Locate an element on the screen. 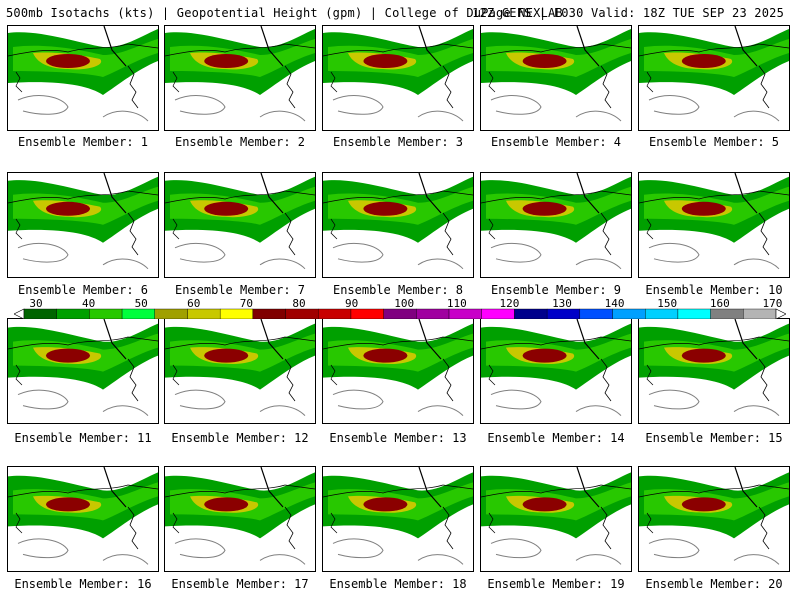 The width and height of the screenshot is (800, 600). ensemble-member-label: Ensemble Member: 9 is located at coordinates (556, 290).